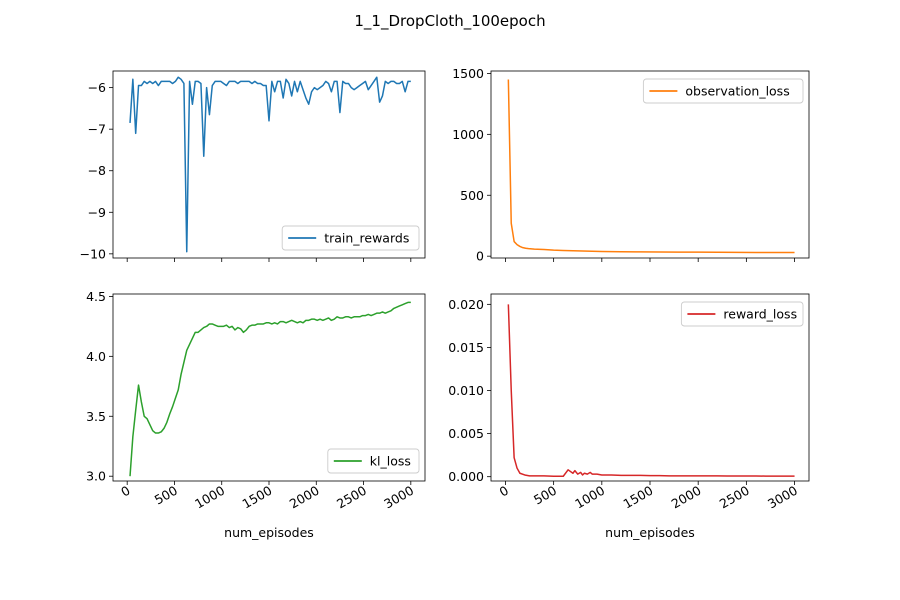 This screenshot has width=900, height=600. Describe the element at coordinates (93, 253) in the screenshot. I see `y-tick-label: −10` at that location.